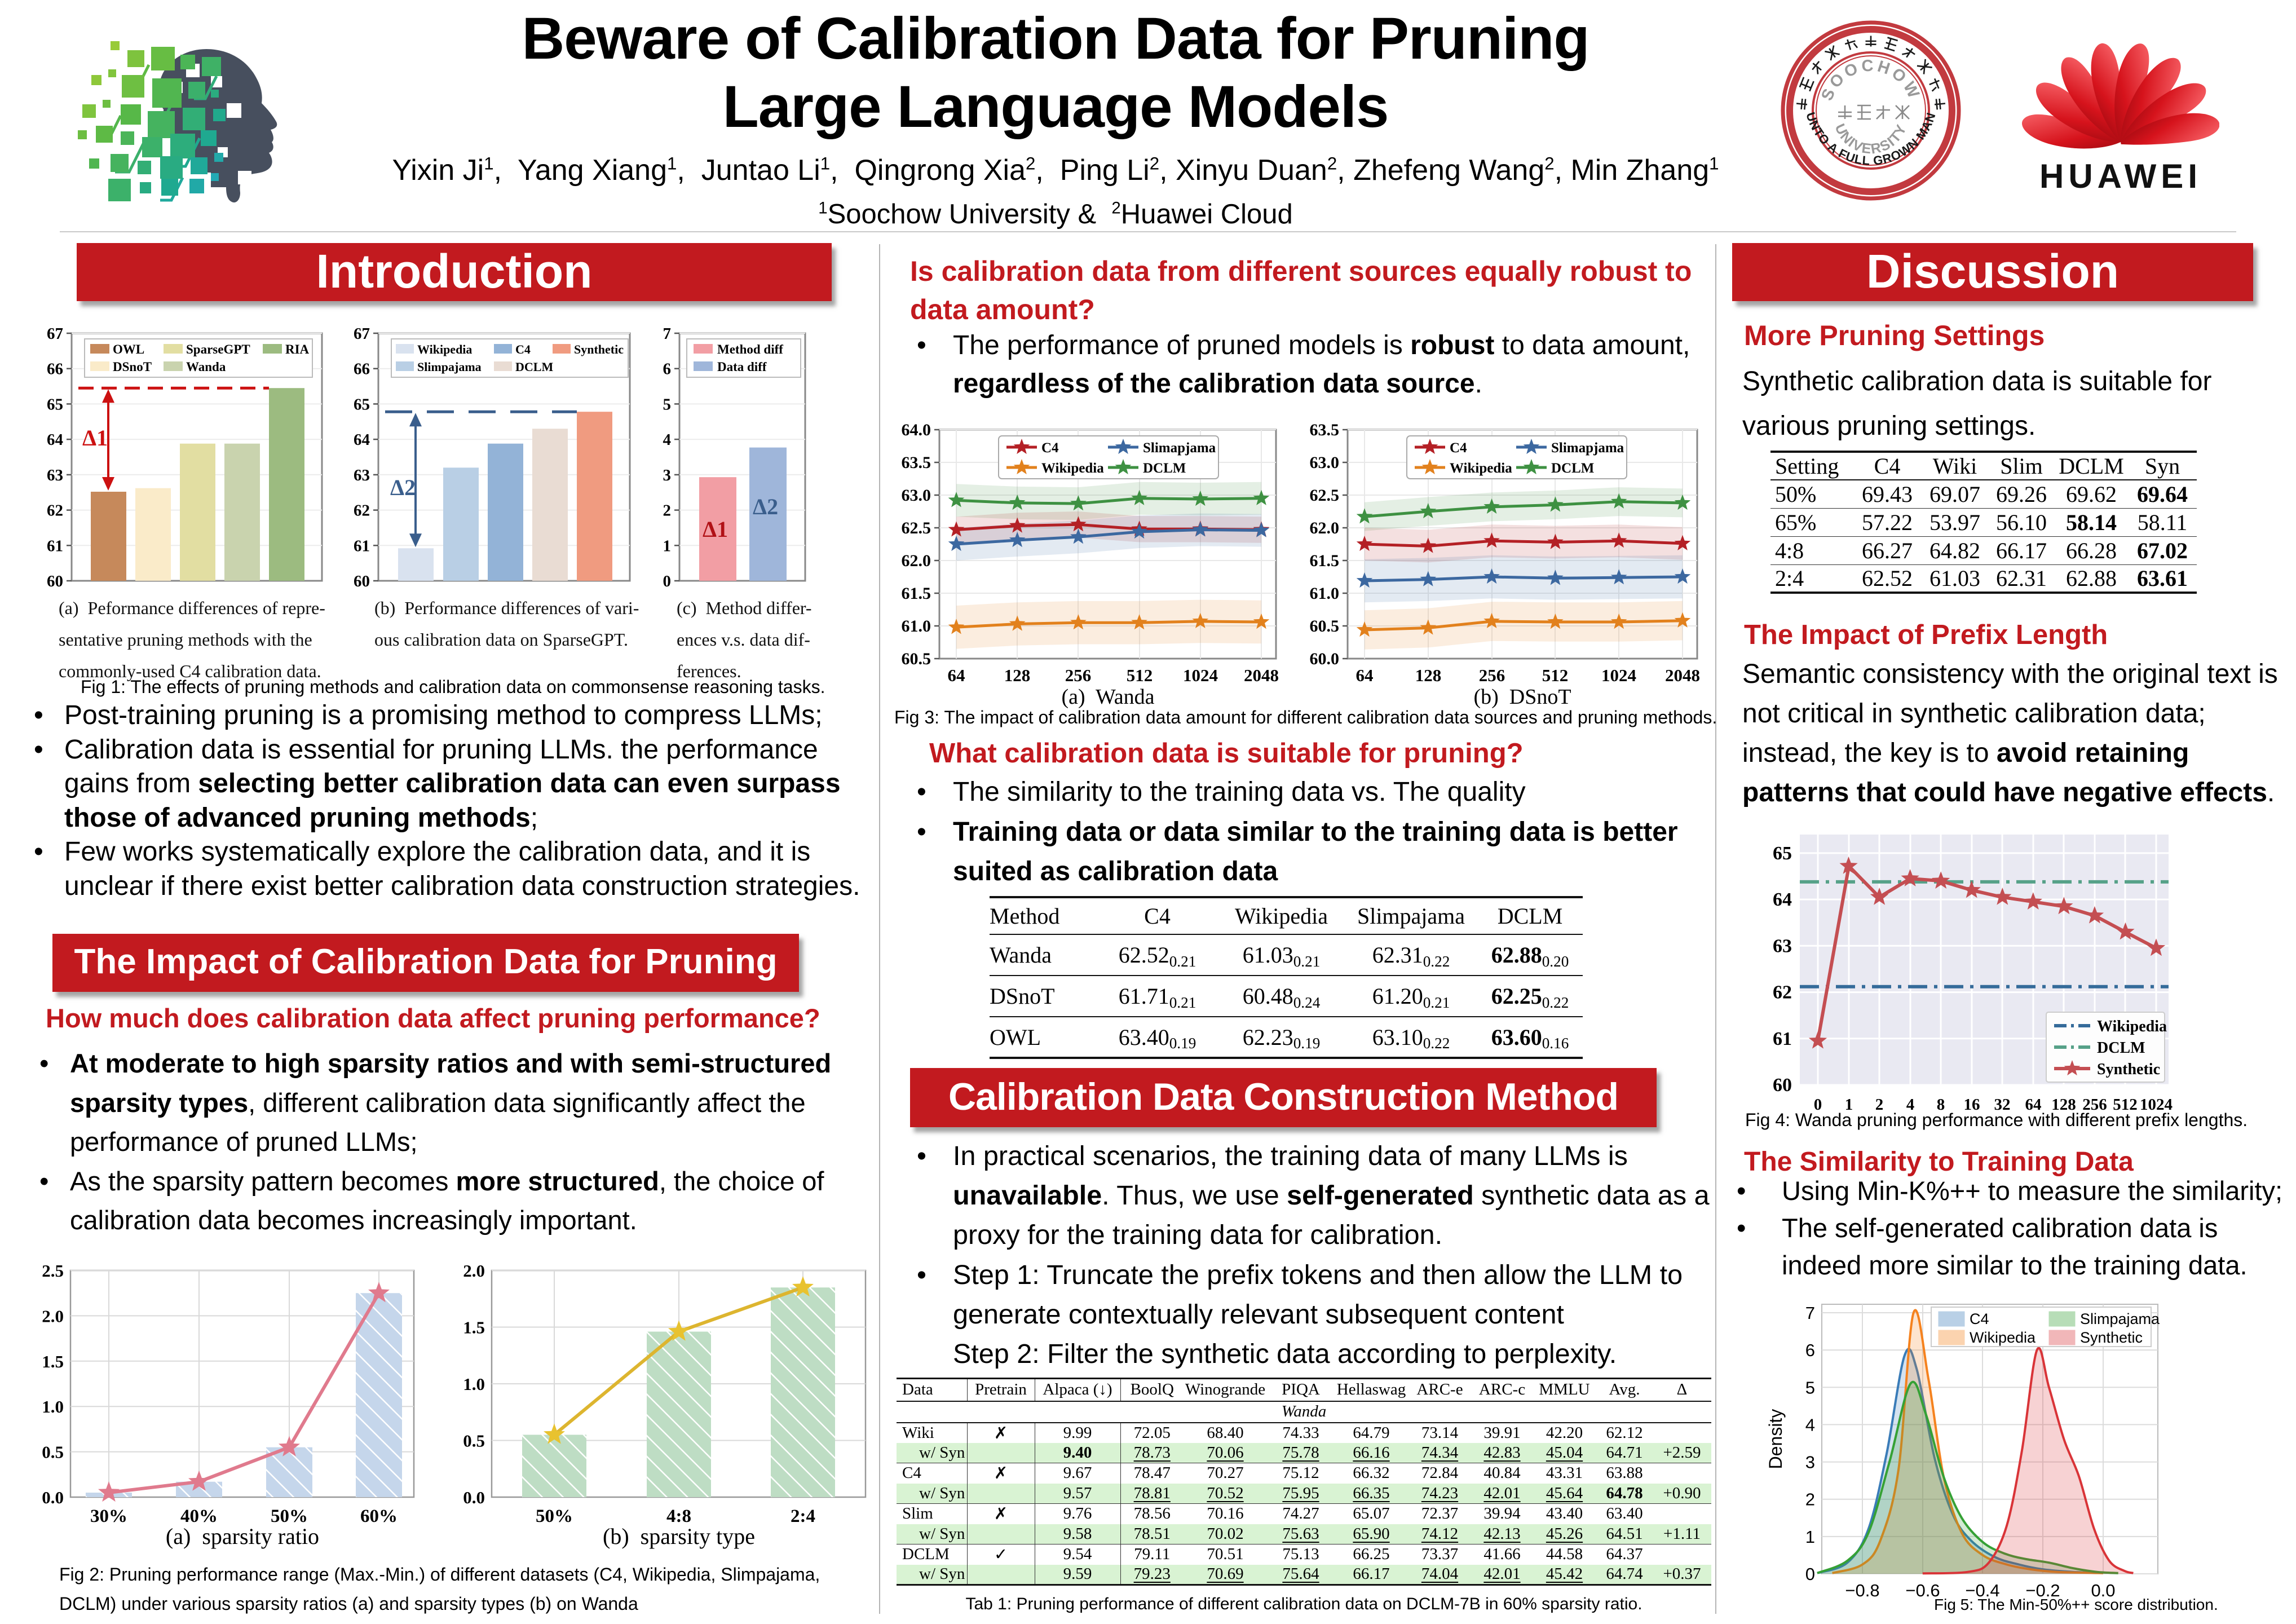  What do you see at coordinates (132, 367) in the screenshot?
I see `svg-text: DSnoT` at bounding box center [132, 367].